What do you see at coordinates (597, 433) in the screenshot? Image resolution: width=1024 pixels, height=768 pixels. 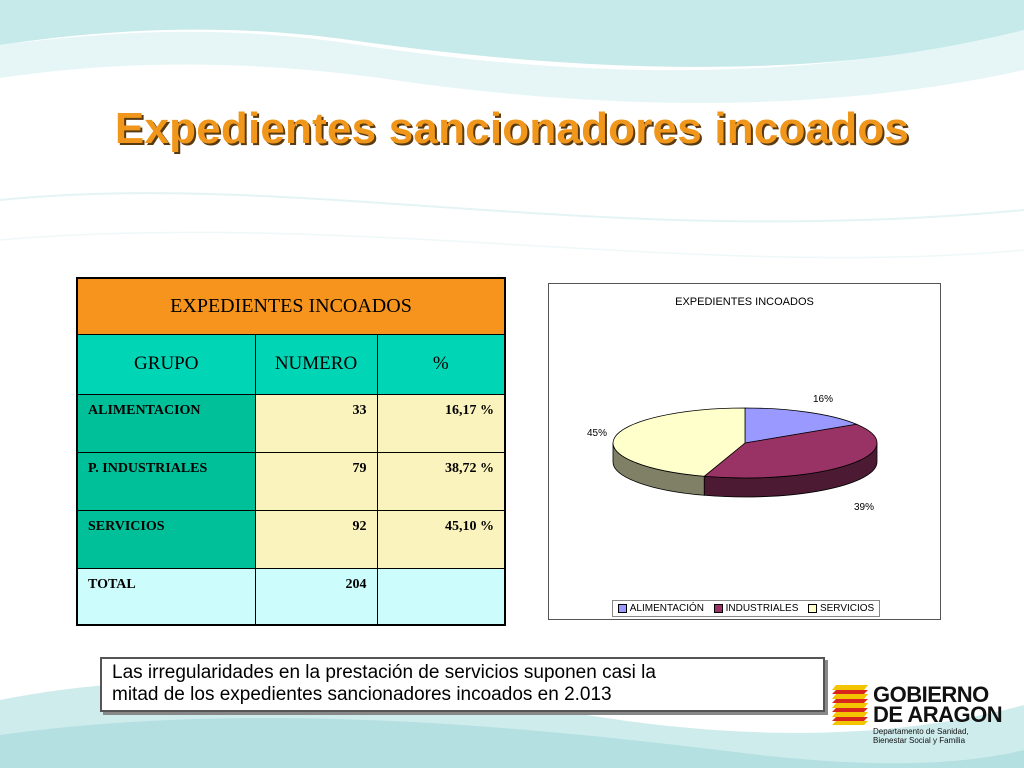 I see `pie-label-servicios: 45%` at bounding box center [597, 433].